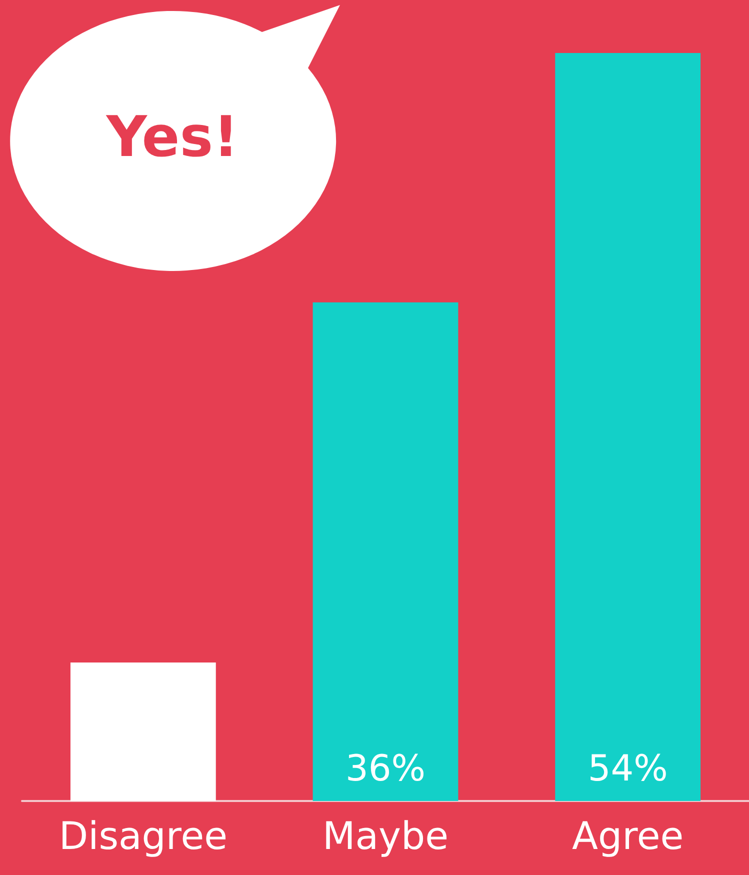  What do you see at coordinates (385, 769) in the screenshot?
I see `data-label: 36%` at bounding box center [385, 769].